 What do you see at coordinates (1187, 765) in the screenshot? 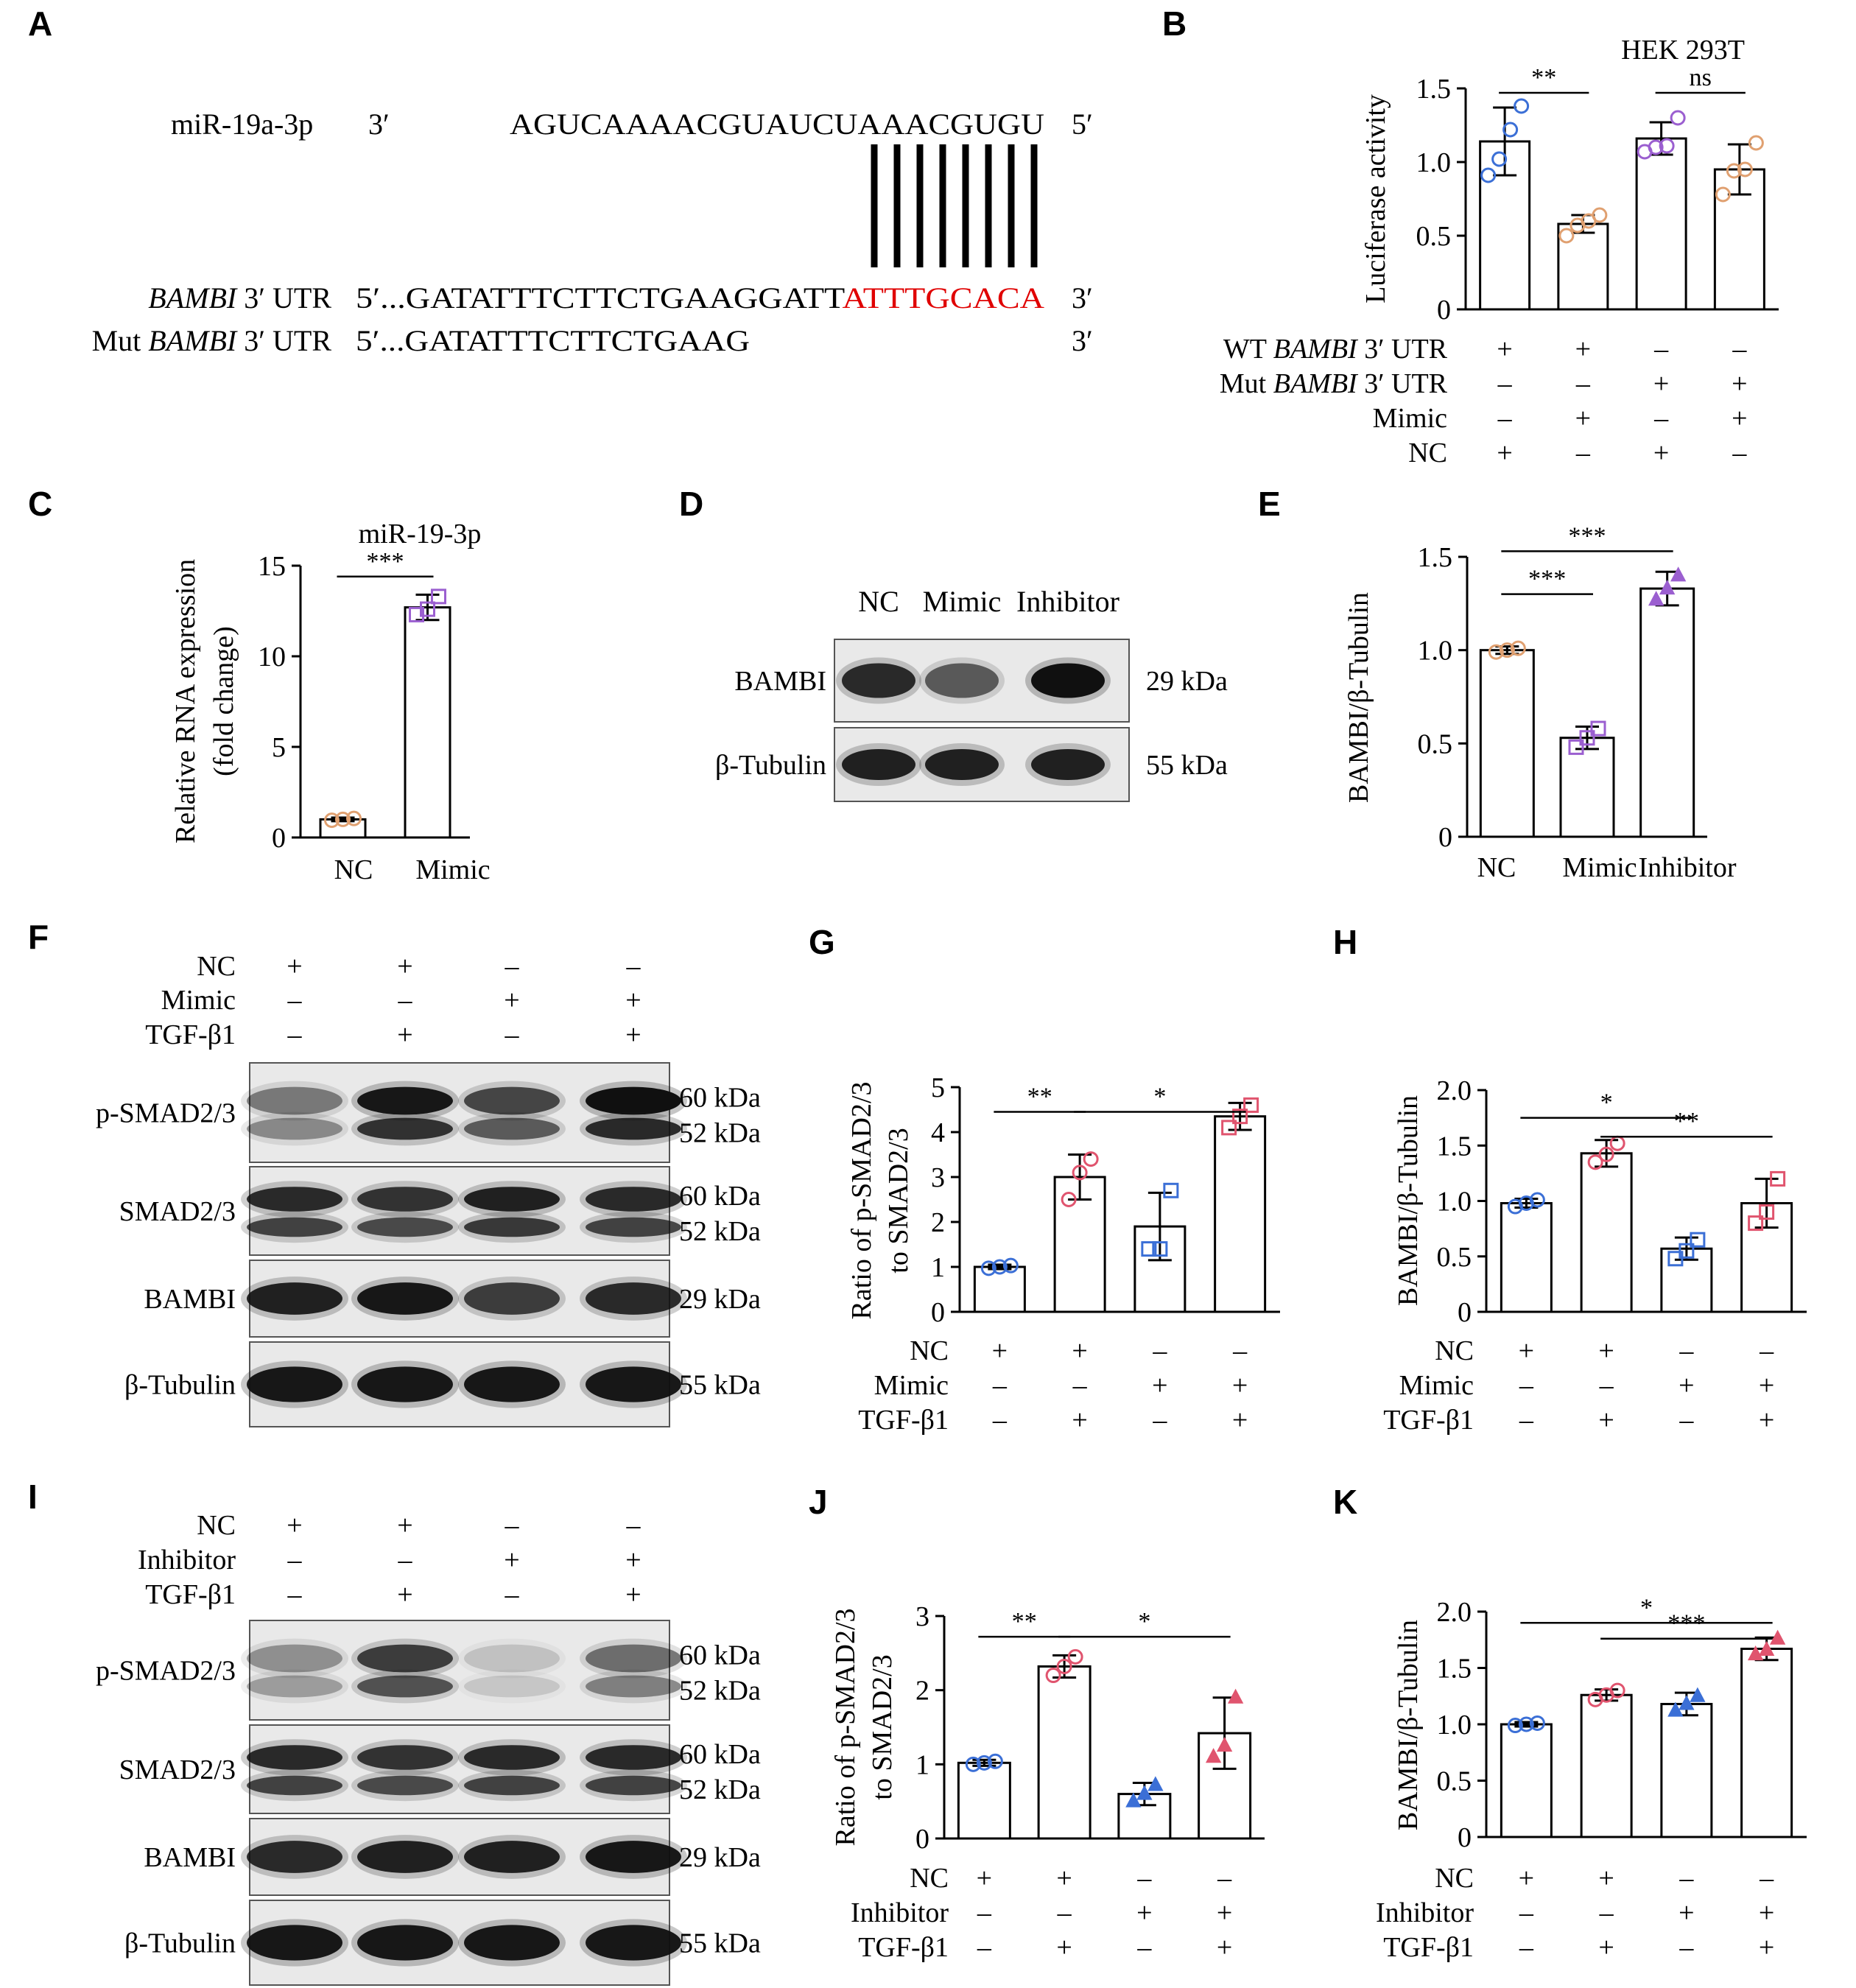
I see `kda-label: 55 kDa` at bounding box center [1187, 765].